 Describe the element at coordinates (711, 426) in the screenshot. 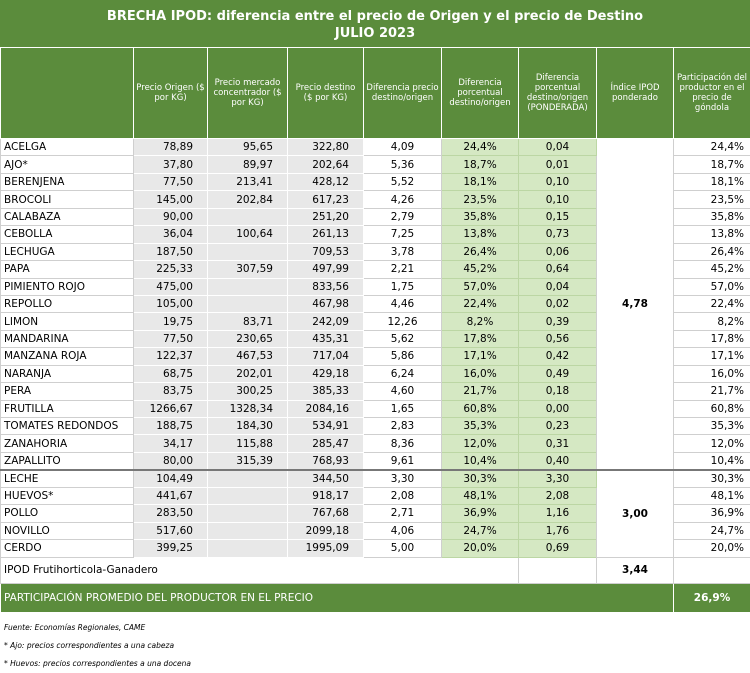

I see `cell: 35,3%` at that location.